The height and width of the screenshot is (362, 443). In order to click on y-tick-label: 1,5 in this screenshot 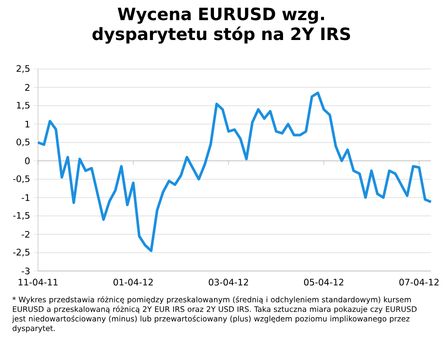, I will do `click(23, 106)`.